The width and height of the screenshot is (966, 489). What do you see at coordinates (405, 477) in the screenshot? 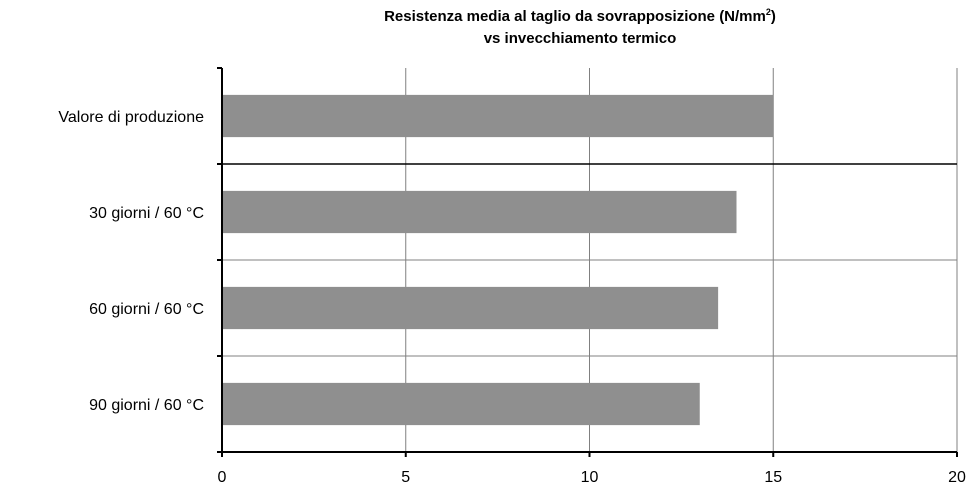
I see `x-tick-label-5: 5` at bounding box center [405, 477].